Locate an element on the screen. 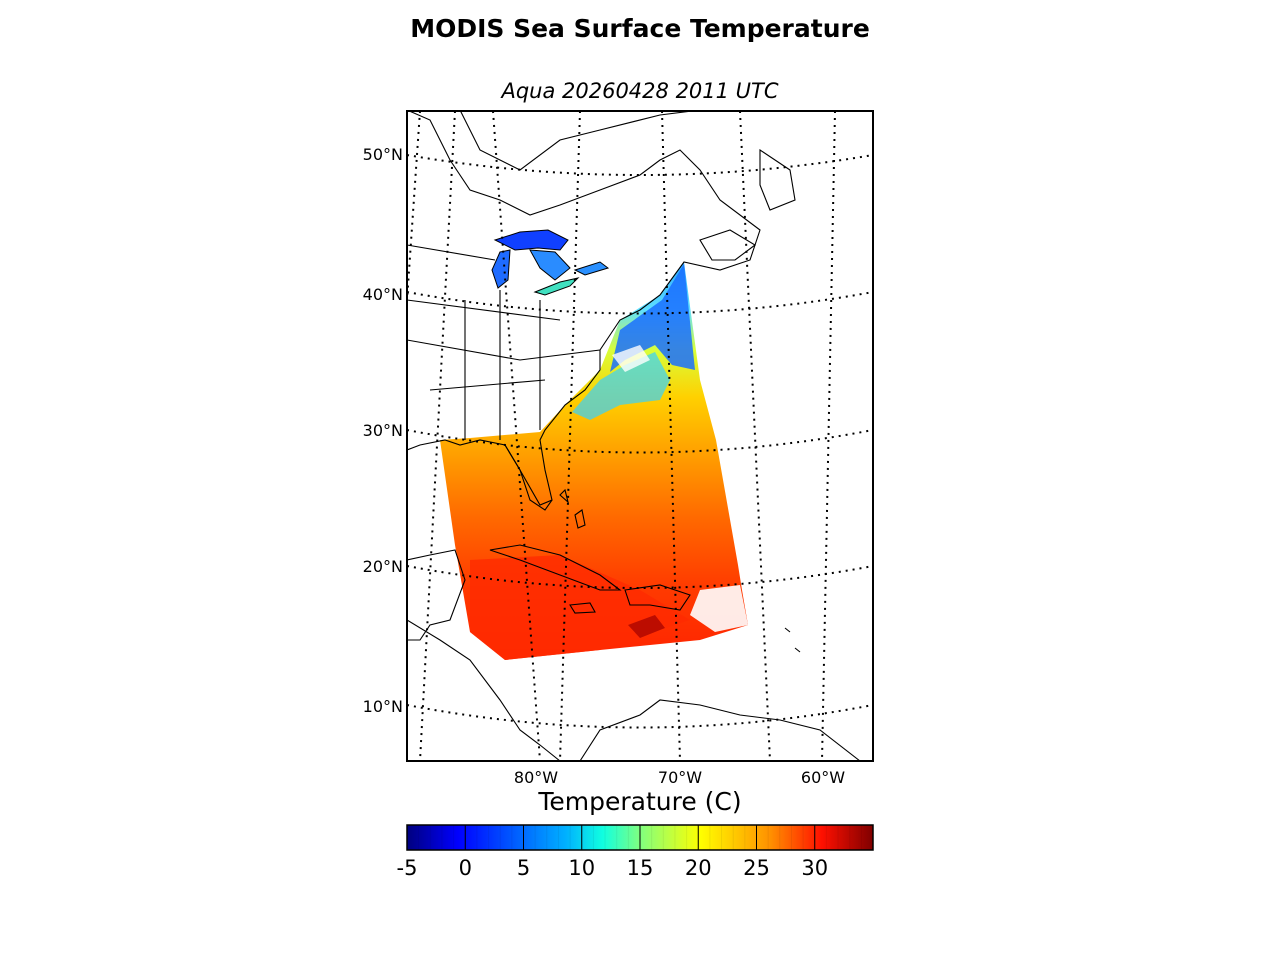 The height and width of the screenshot is (960, 1280). lat-label-10: 10°N is located at coordinates (382, 706).